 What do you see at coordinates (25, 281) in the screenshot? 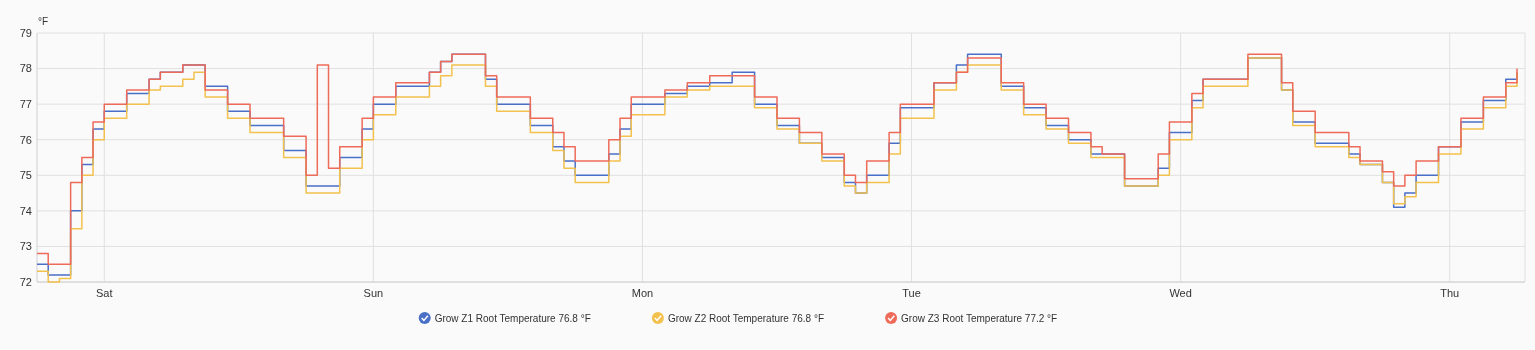
I see `y-tick-label: 72` at bounding box center [25, 281].